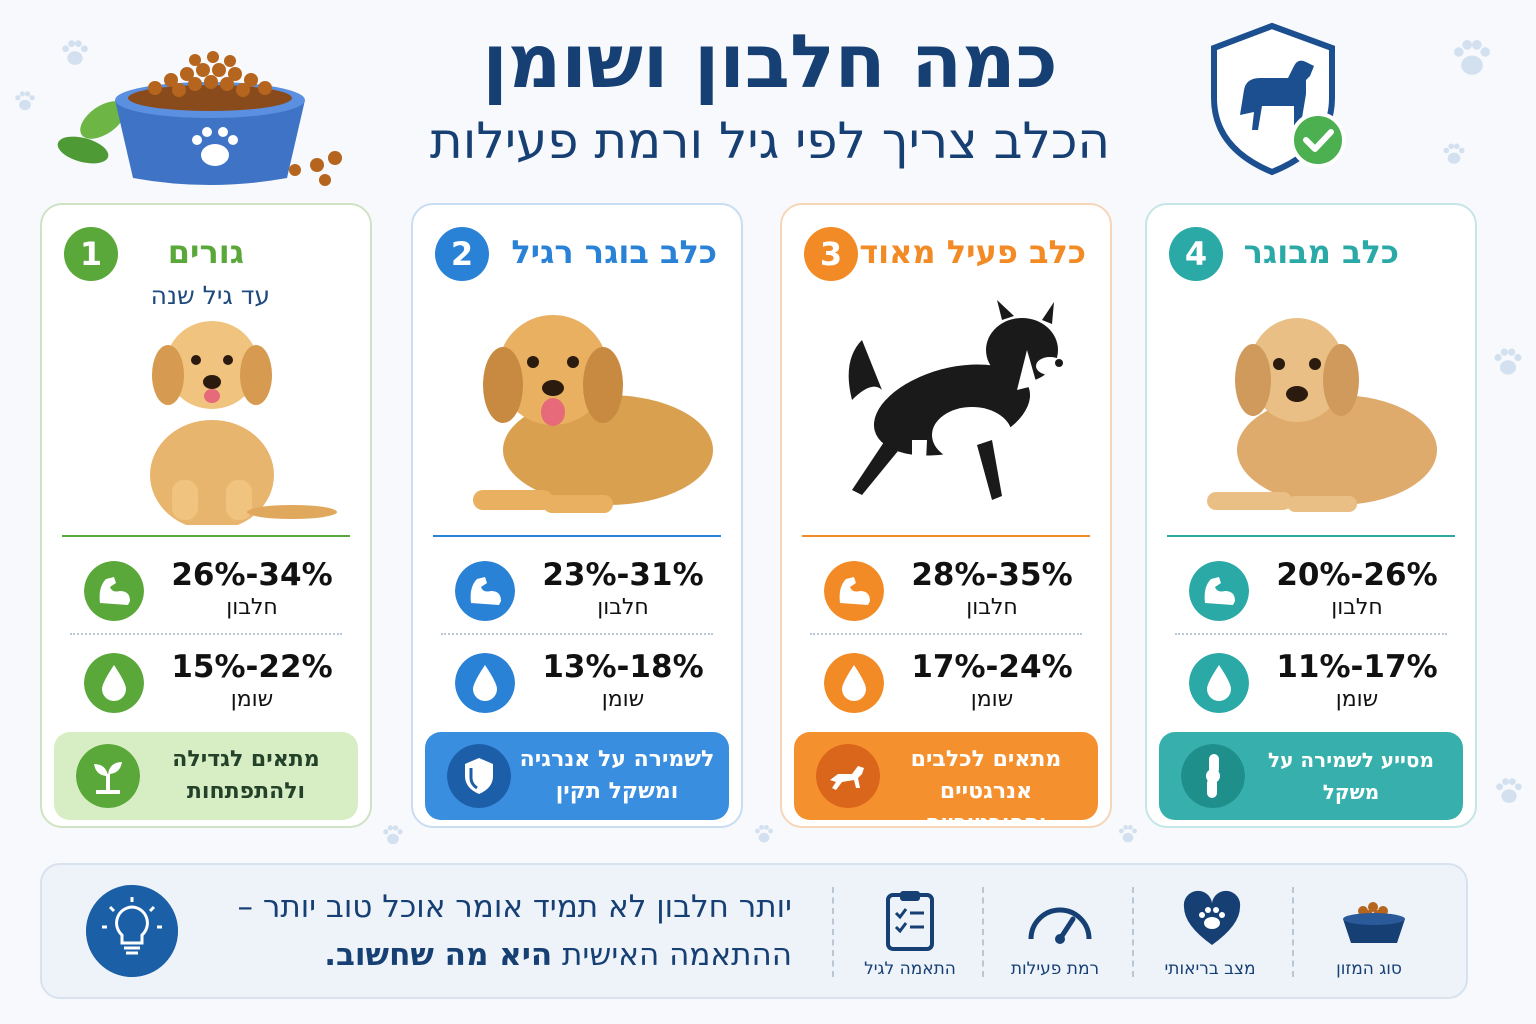  Describe the element at coordinates (1357, 575) in the screenshot. I see `protein-value: 20%-26%` at that location.